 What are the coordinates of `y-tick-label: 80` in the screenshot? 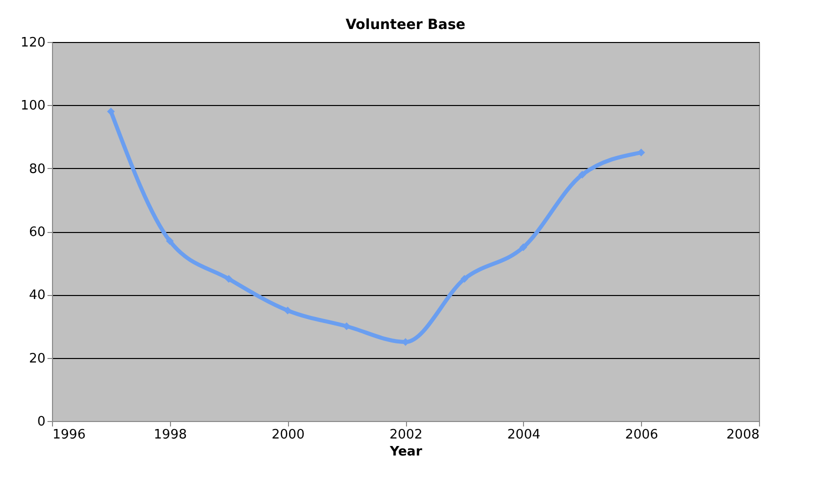 It's located at (37, 169).